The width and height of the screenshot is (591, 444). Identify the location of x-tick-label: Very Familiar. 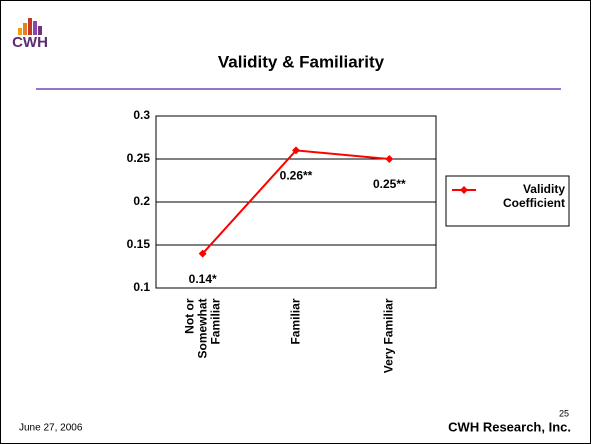
(388, 335).